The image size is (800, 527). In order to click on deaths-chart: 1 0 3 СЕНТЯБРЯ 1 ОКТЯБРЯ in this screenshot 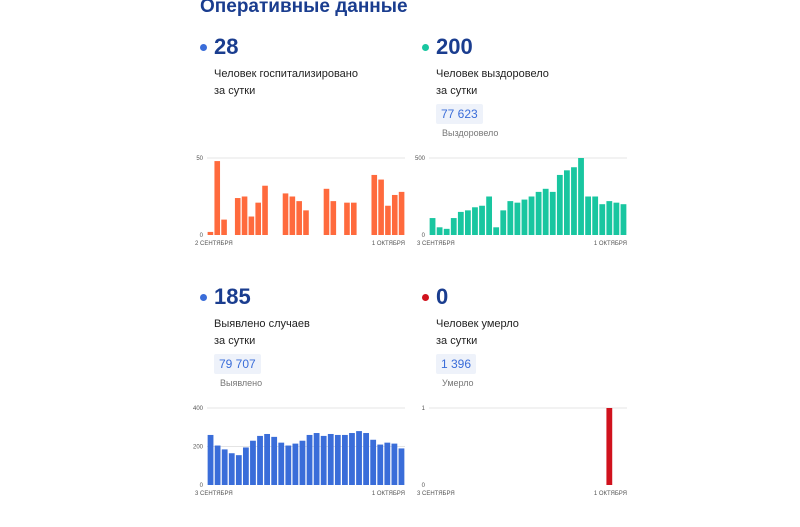, I will do `click(522, 451)`.